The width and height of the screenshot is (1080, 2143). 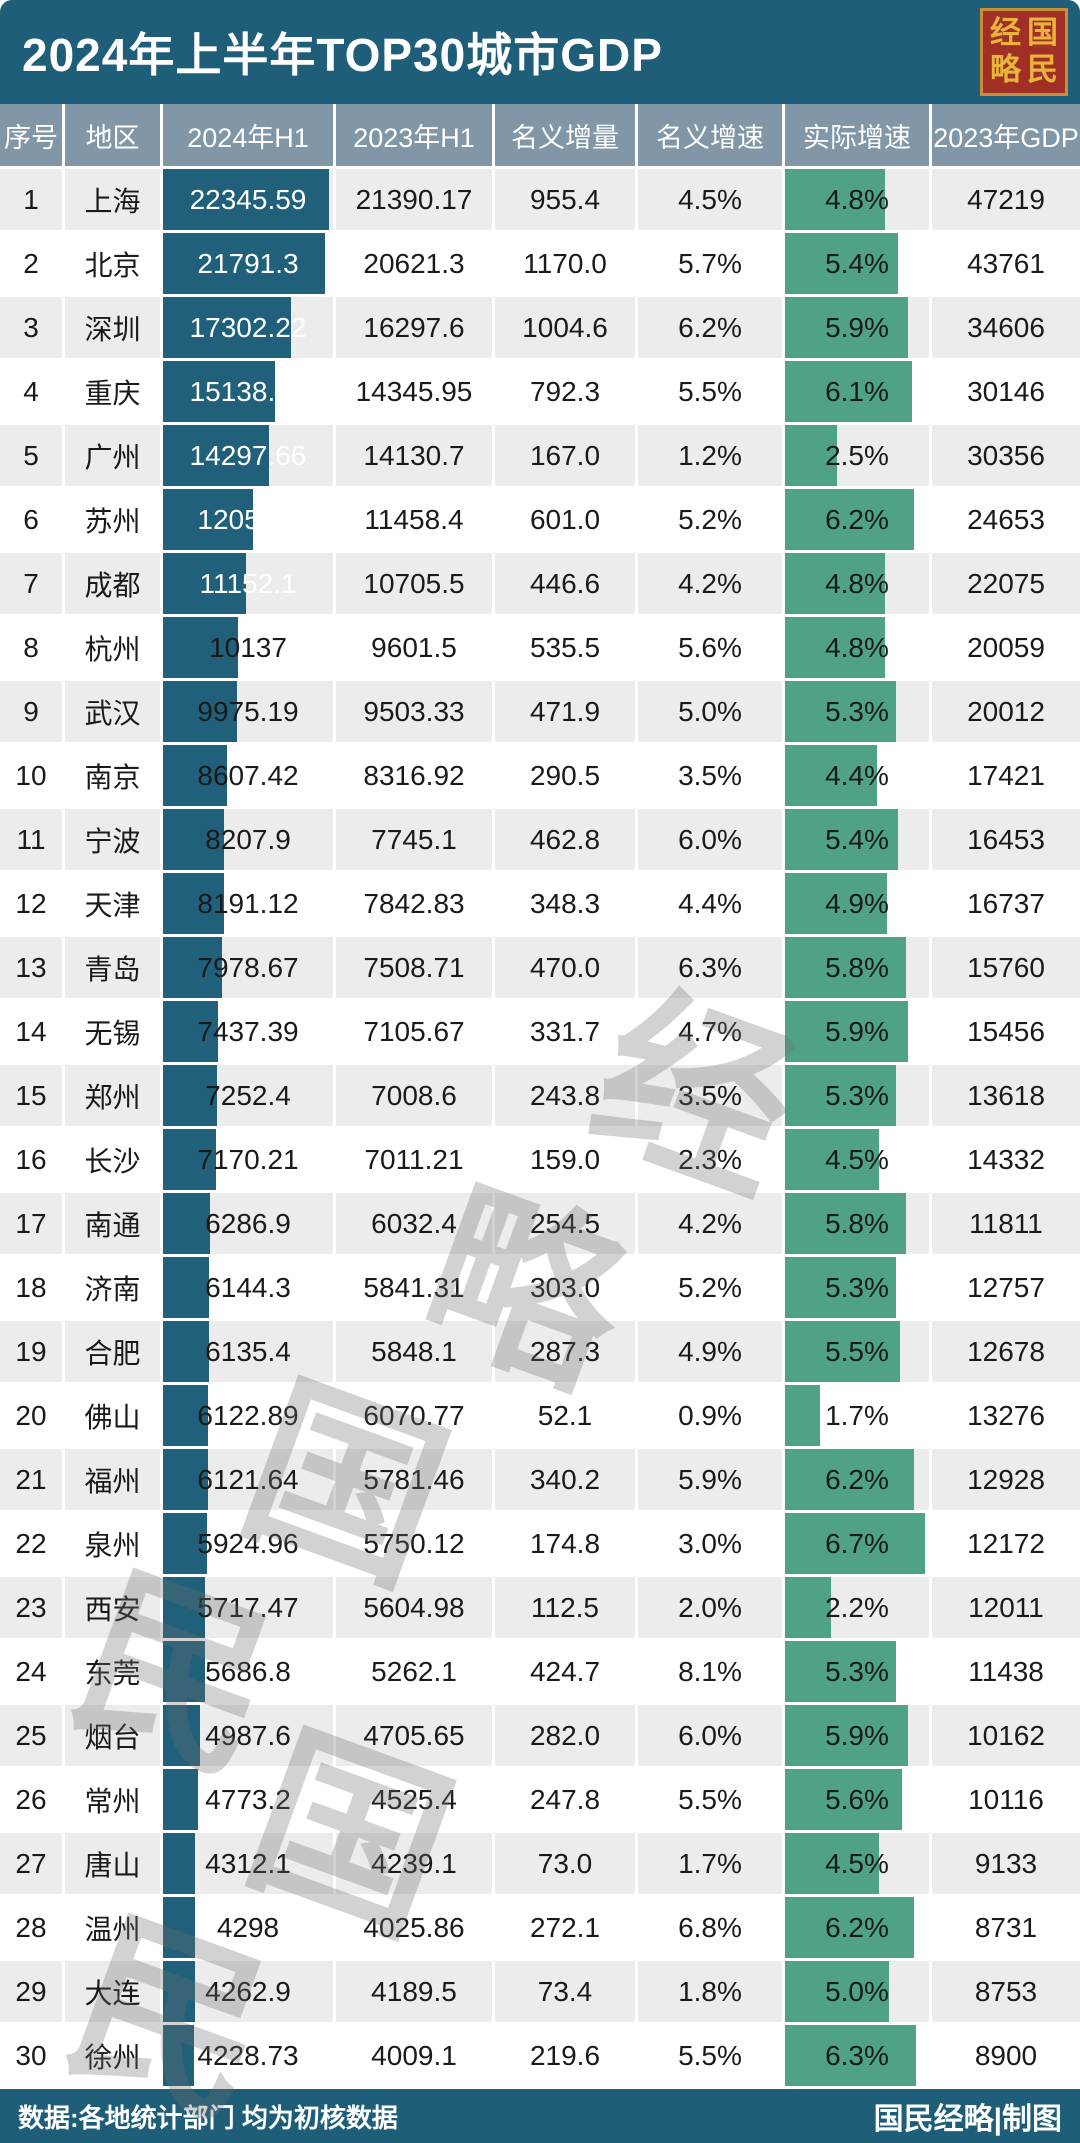 I want to click on rank-cell: 16, so click(x=31, y=1159).